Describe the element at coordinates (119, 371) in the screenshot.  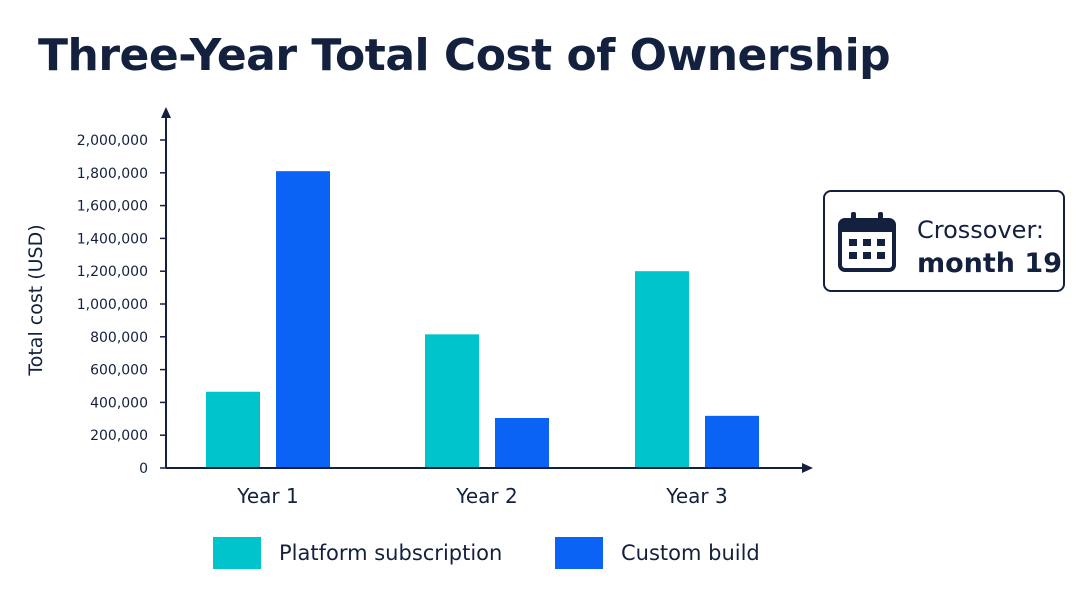
I see `y-tick-label: 600,000` at that location.